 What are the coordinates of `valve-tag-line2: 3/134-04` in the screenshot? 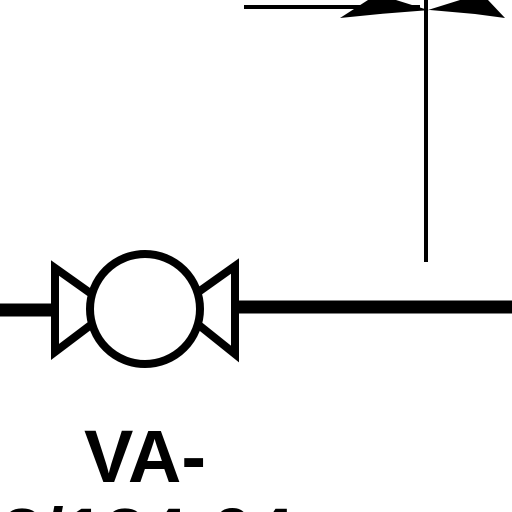 It's located at (148, 502).